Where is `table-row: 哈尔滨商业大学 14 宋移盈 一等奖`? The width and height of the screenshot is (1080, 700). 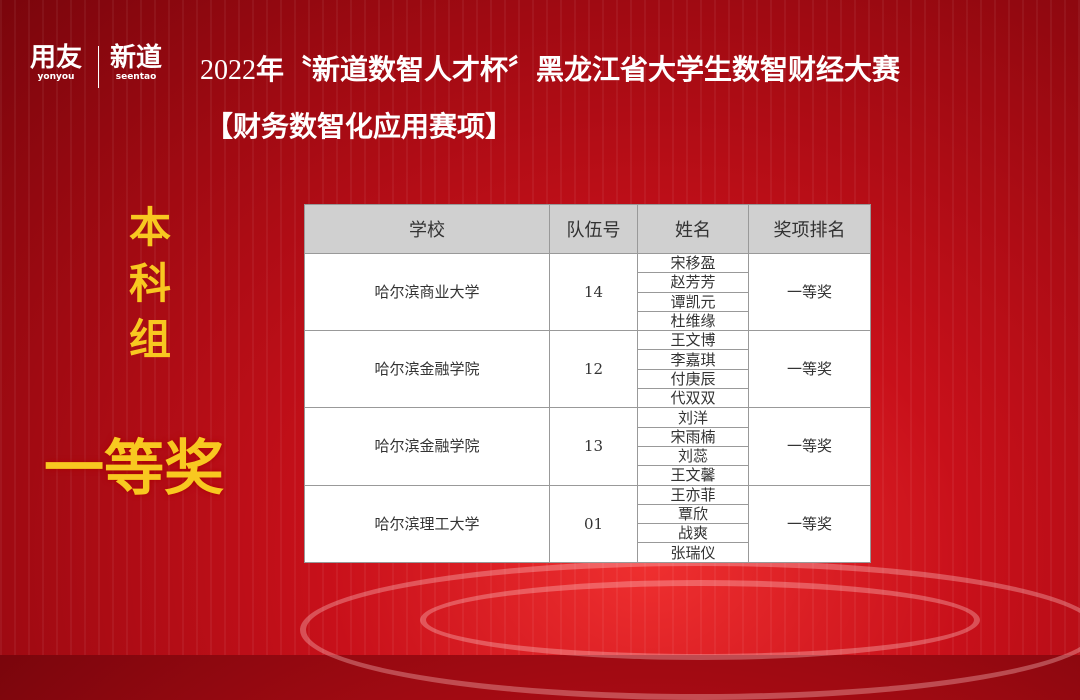 table-row: 哈尔滨商业大学 14 宋移盈 一等奖 is located at coordinates (587, 292).